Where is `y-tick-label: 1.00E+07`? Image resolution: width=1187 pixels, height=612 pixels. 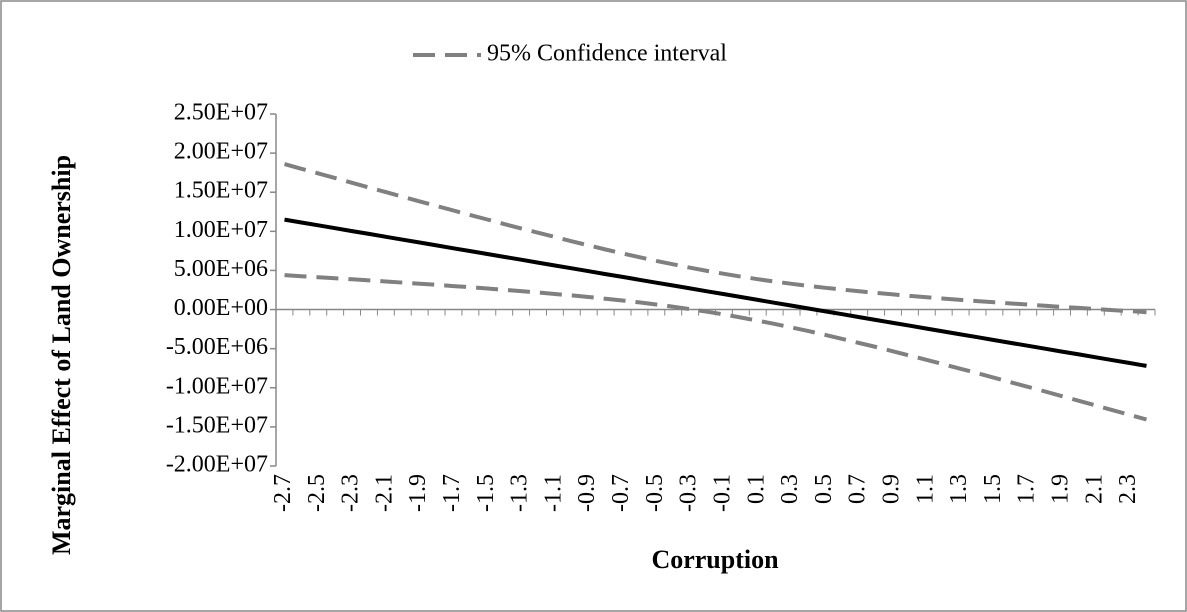 y-tick-label: 1.00E+07 is located at coordinates (221, 230).